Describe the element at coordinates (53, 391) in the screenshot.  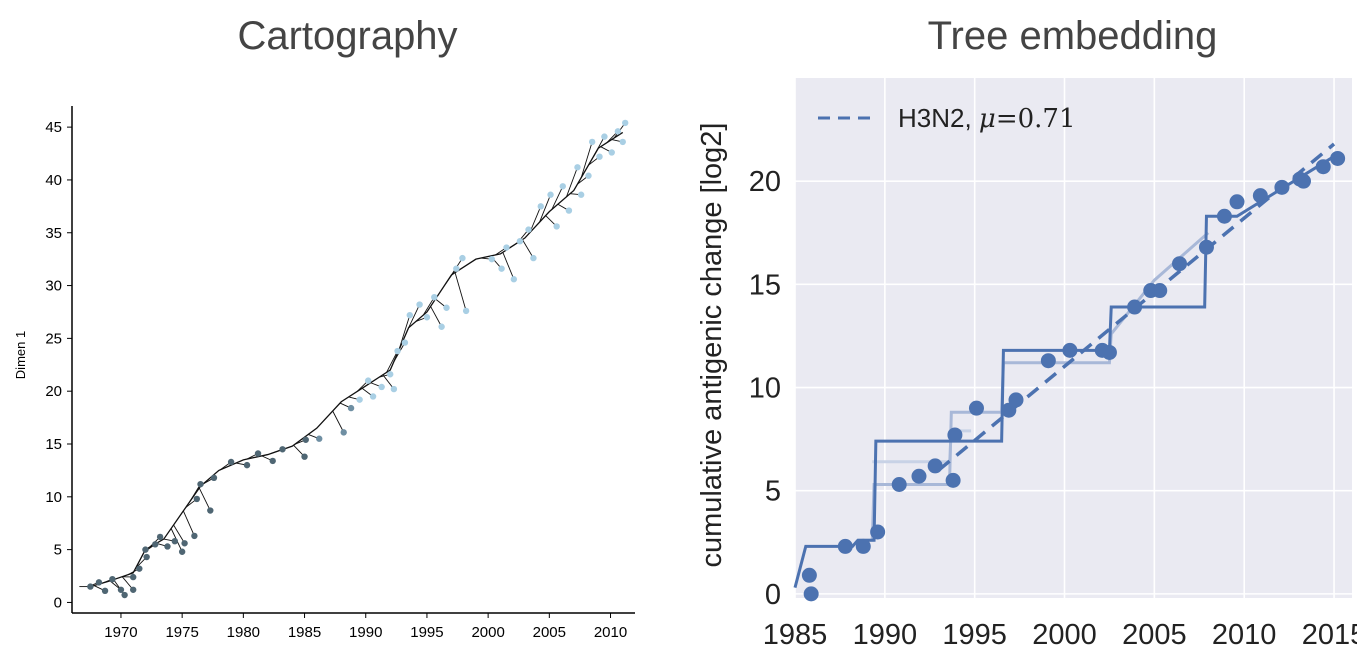
I see `cartography-y-tick-label-4: 20` at that location.